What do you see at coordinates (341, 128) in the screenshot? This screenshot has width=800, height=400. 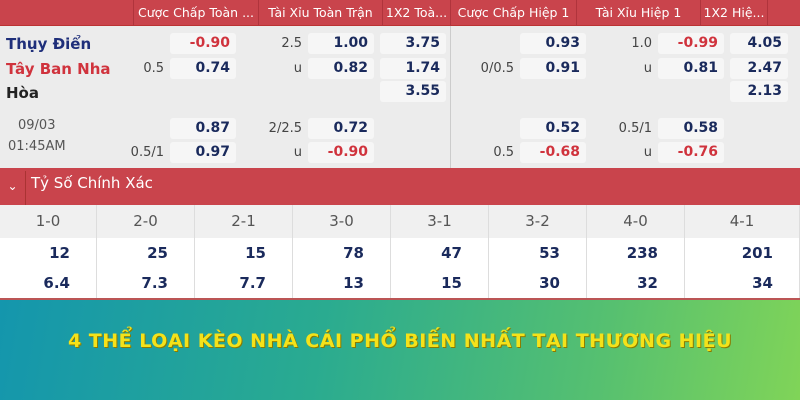 I see `odds-cell: 0.72` at bounding box center [341, 128].